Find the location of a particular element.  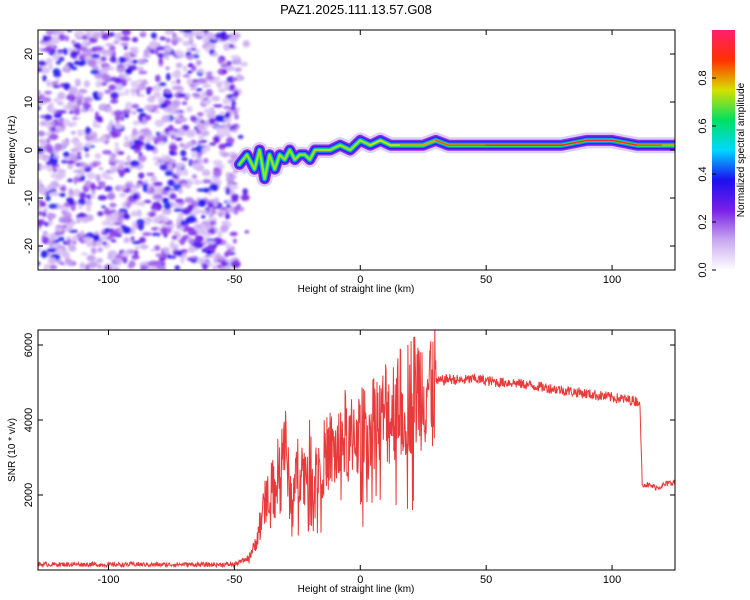

colorbar-ticks: 0.0 0.2 0.4 0.6 0.8 is located at coordinates (706, 174).